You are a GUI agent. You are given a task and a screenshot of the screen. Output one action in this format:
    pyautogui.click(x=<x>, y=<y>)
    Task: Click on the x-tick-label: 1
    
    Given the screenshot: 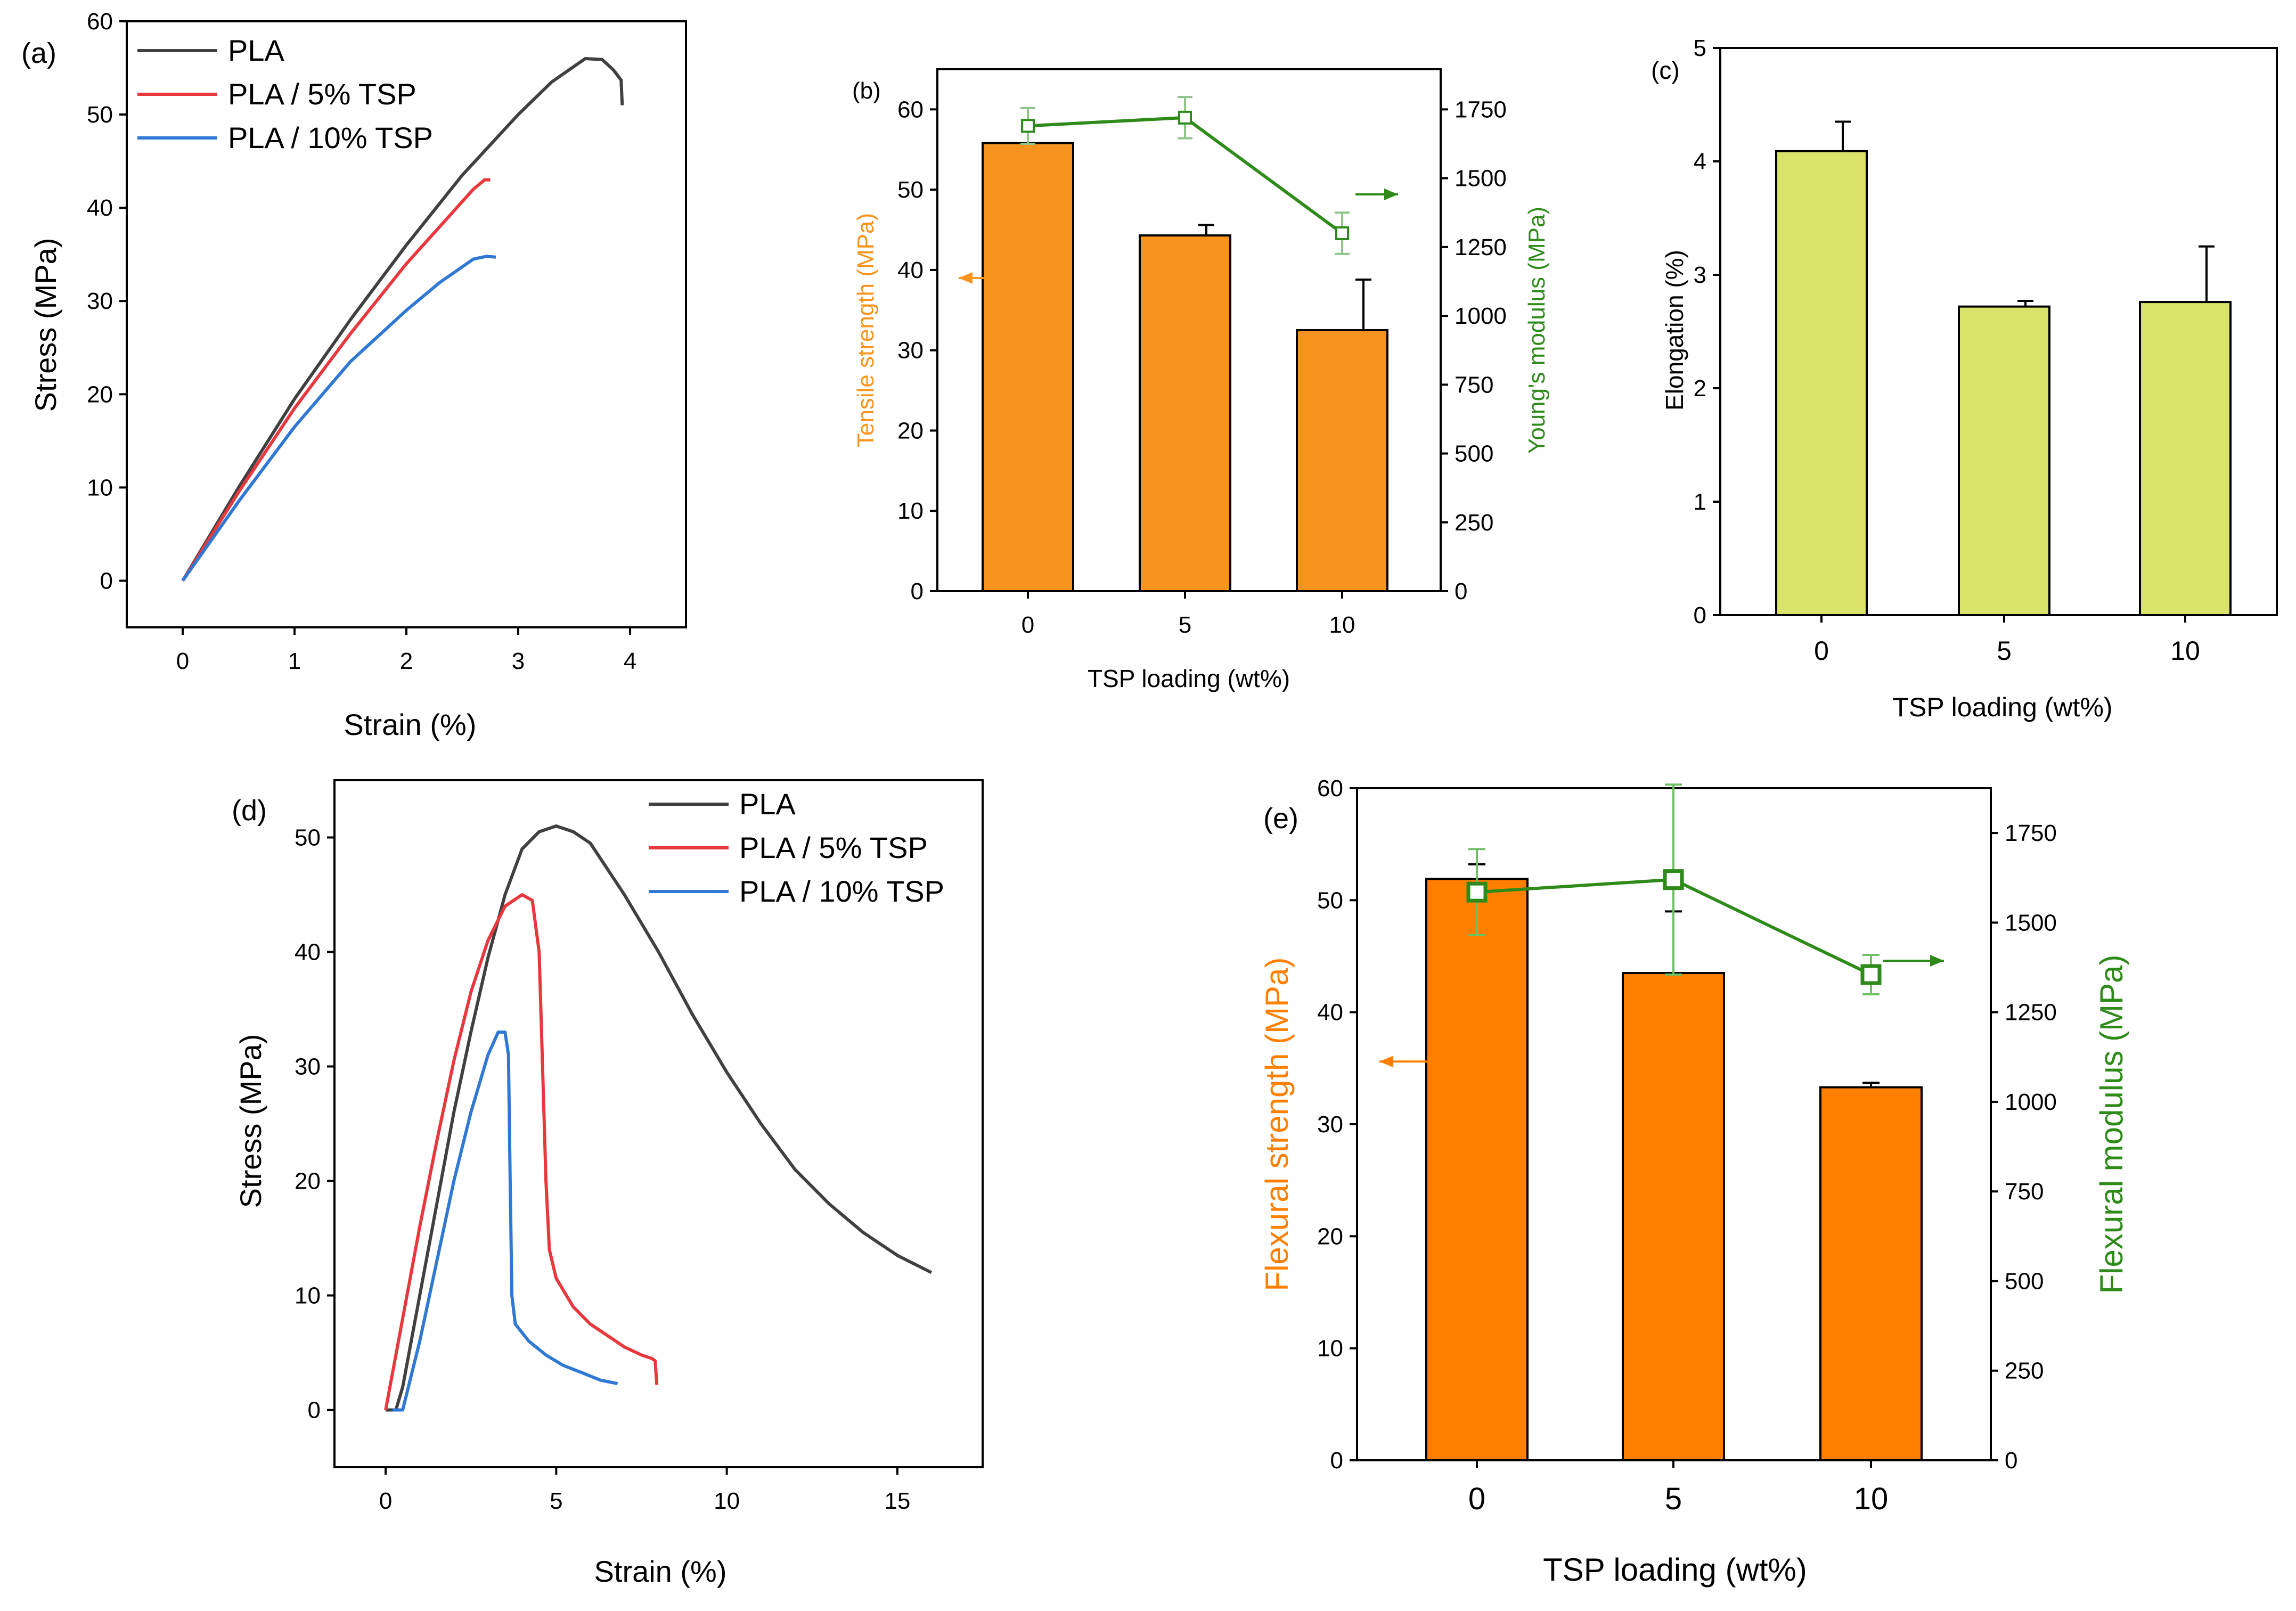 What is the action you would take?
    pyautogui.click(x=294, y=661)
    